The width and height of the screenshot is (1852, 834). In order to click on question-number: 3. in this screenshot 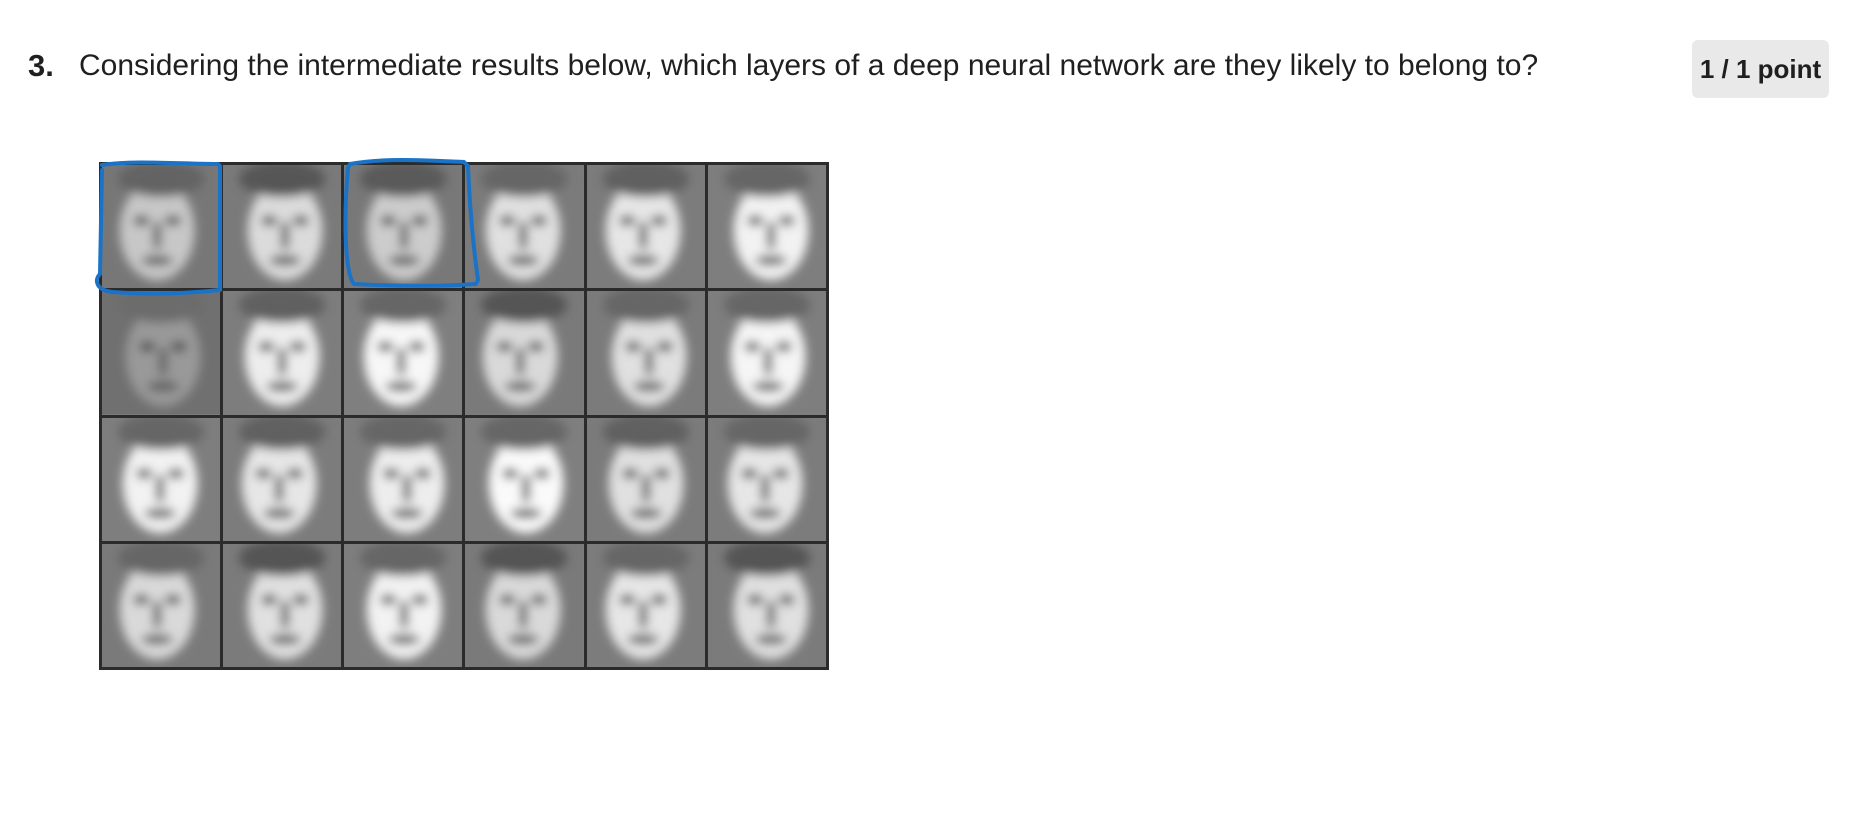, I will do `click(41, 65)`.